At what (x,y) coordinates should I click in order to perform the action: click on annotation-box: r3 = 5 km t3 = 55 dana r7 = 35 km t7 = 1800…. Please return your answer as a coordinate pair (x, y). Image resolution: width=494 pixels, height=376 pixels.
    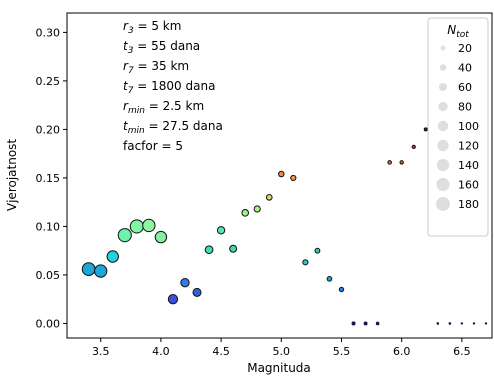
    Looking at the image, I should click on (173, 86).